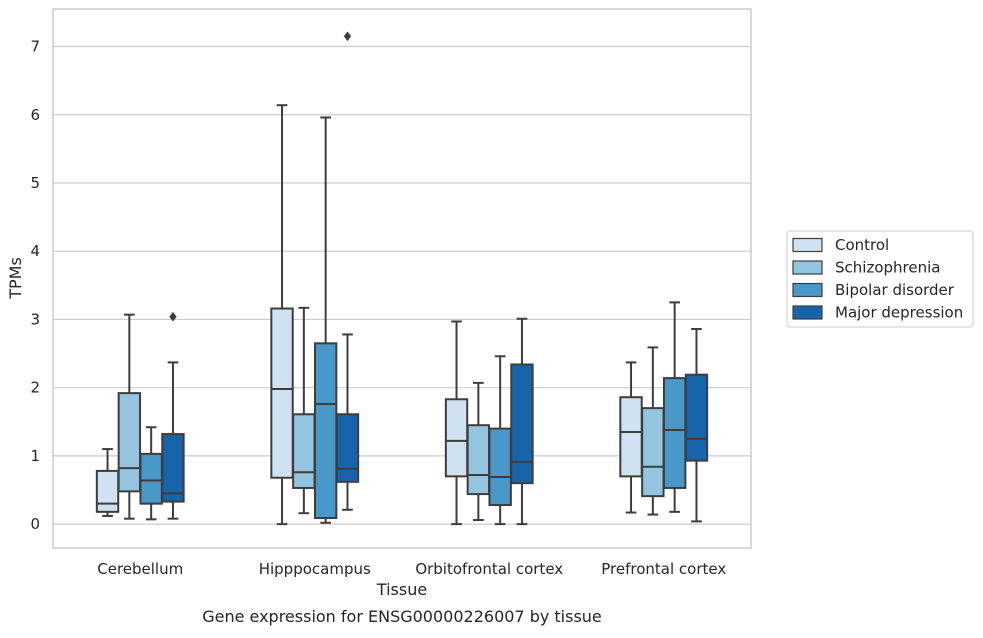 The height and width of the screenshot is (638, 983). What do you see at coordinates (35, 319) in the screenshot?
I see `y-tick-label: 3` at bounding box center [35, 319].